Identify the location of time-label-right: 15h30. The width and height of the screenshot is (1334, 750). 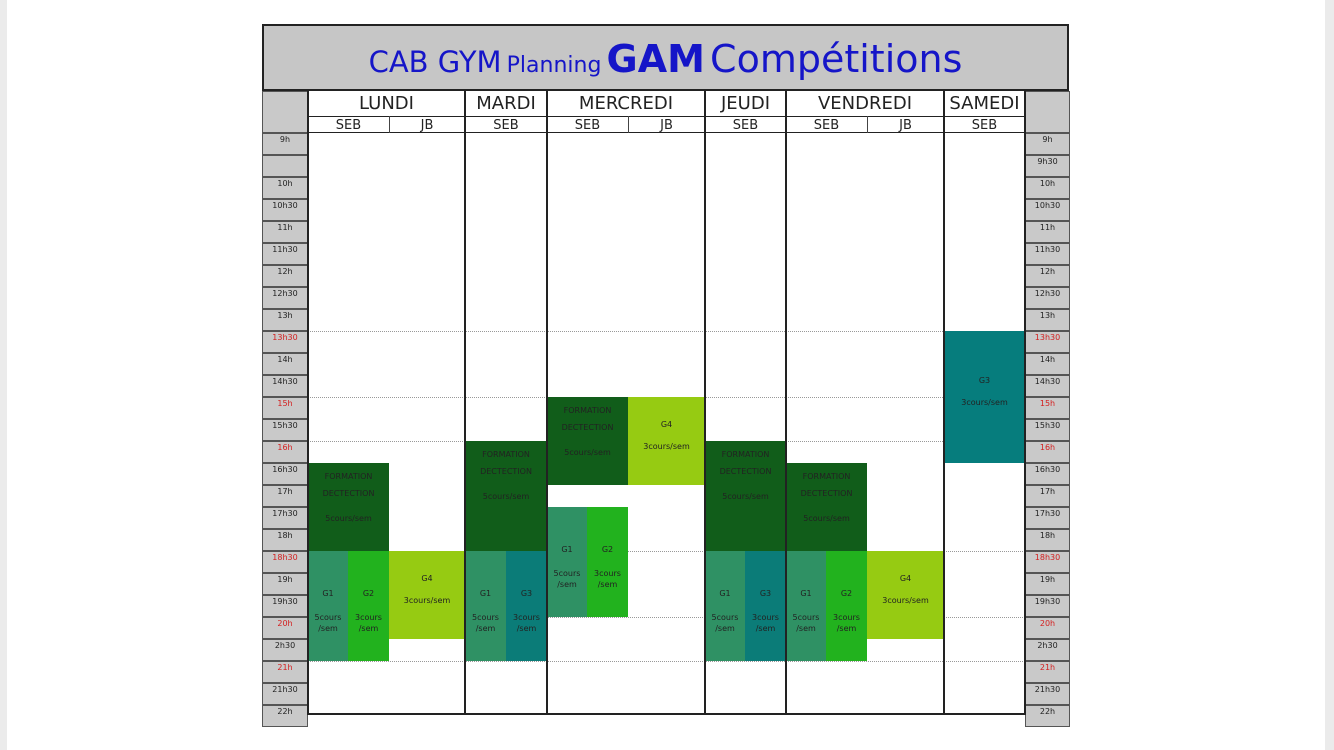
(1047, 430).